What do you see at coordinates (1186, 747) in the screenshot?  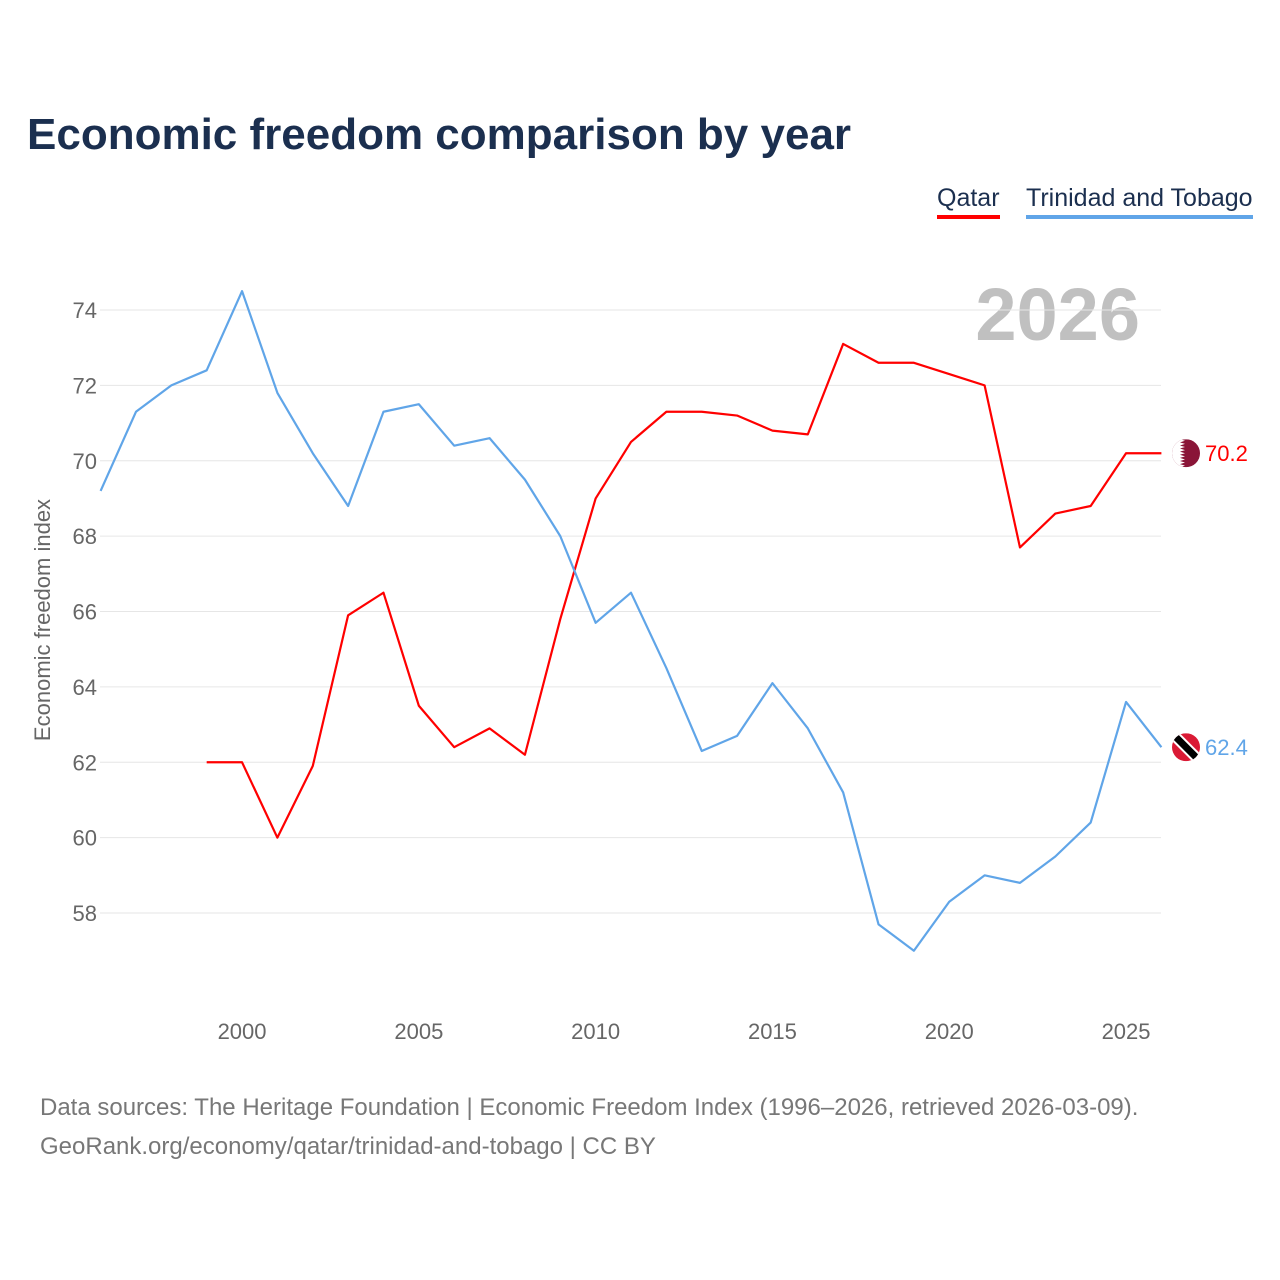 I see `trinidad-flag-icon` at bounding box center [1186, 747].